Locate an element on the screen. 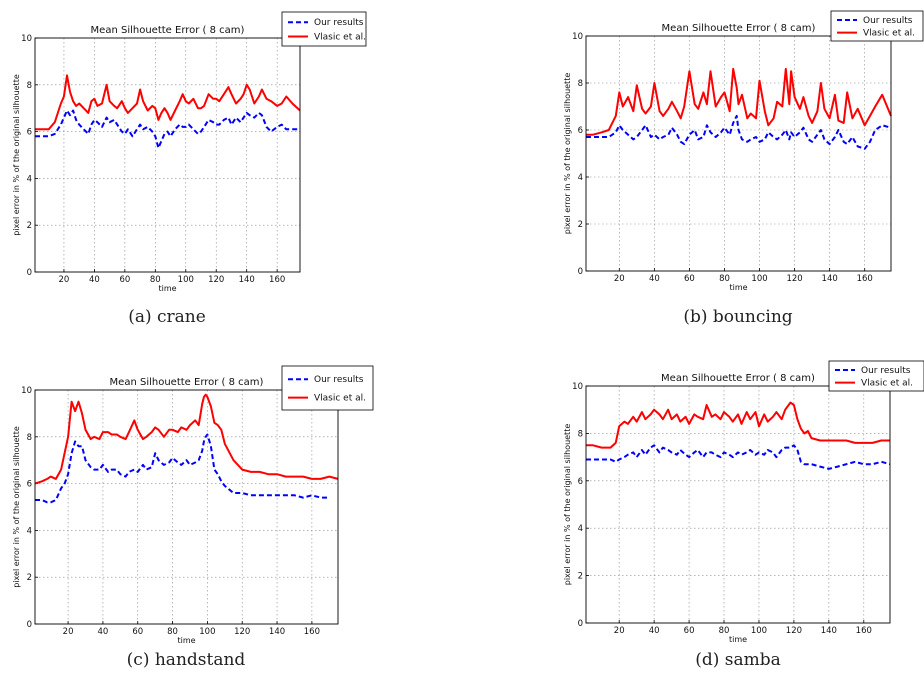 Image resolution: width=924 pixels, height=678 pixels. panel-caption: (a) crane is located at coordinates (167, 317).